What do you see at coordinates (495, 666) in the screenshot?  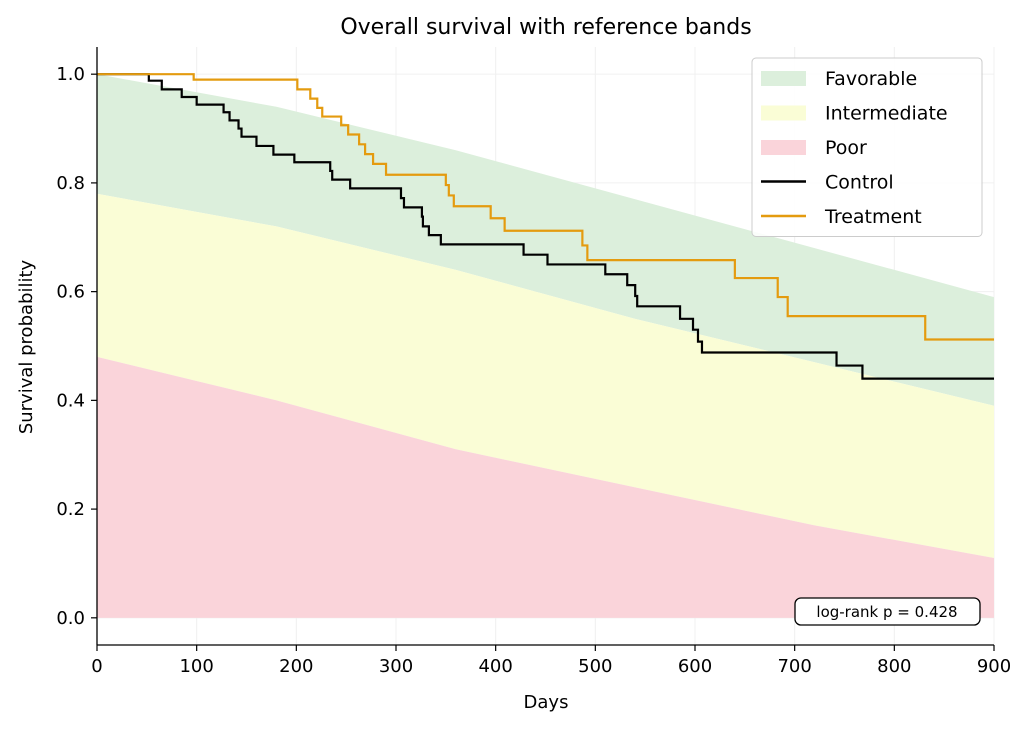 I see `x-tick-label: 400` at bounding box center [495, 666].